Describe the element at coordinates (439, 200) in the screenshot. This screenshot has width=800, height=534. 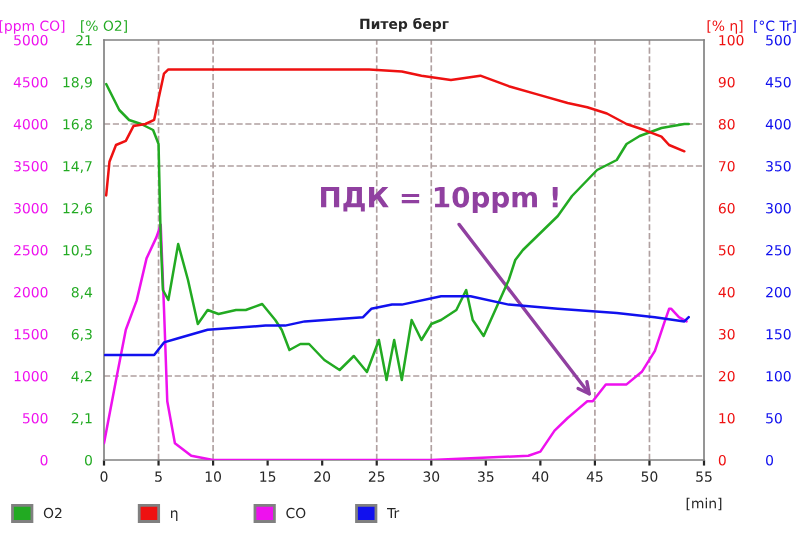
I see `annotation: ПДК = 10ppm !` at that location.